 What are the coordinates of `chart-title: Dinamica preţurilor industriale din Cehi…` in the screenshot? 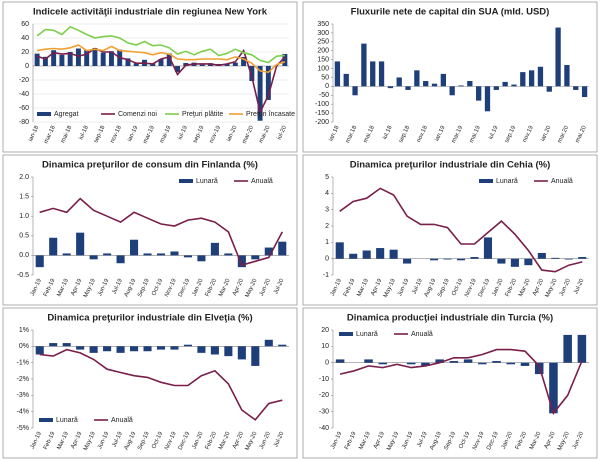 It's located at (450, 165).